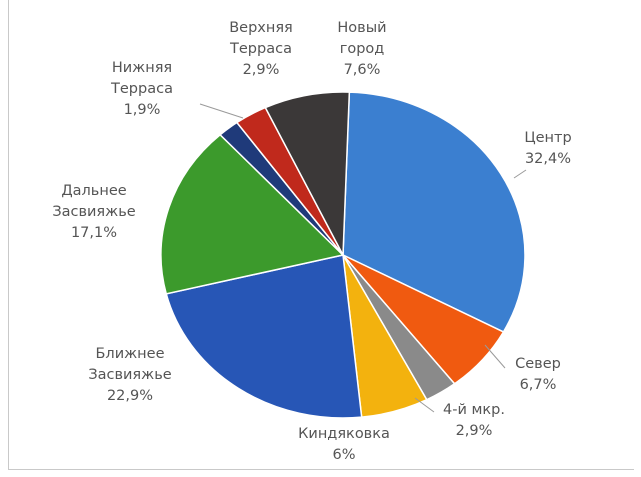  Describe the element at coordinates (538, 385) in the screenshot. I see `pie-label-value: 6,7%` at that location.